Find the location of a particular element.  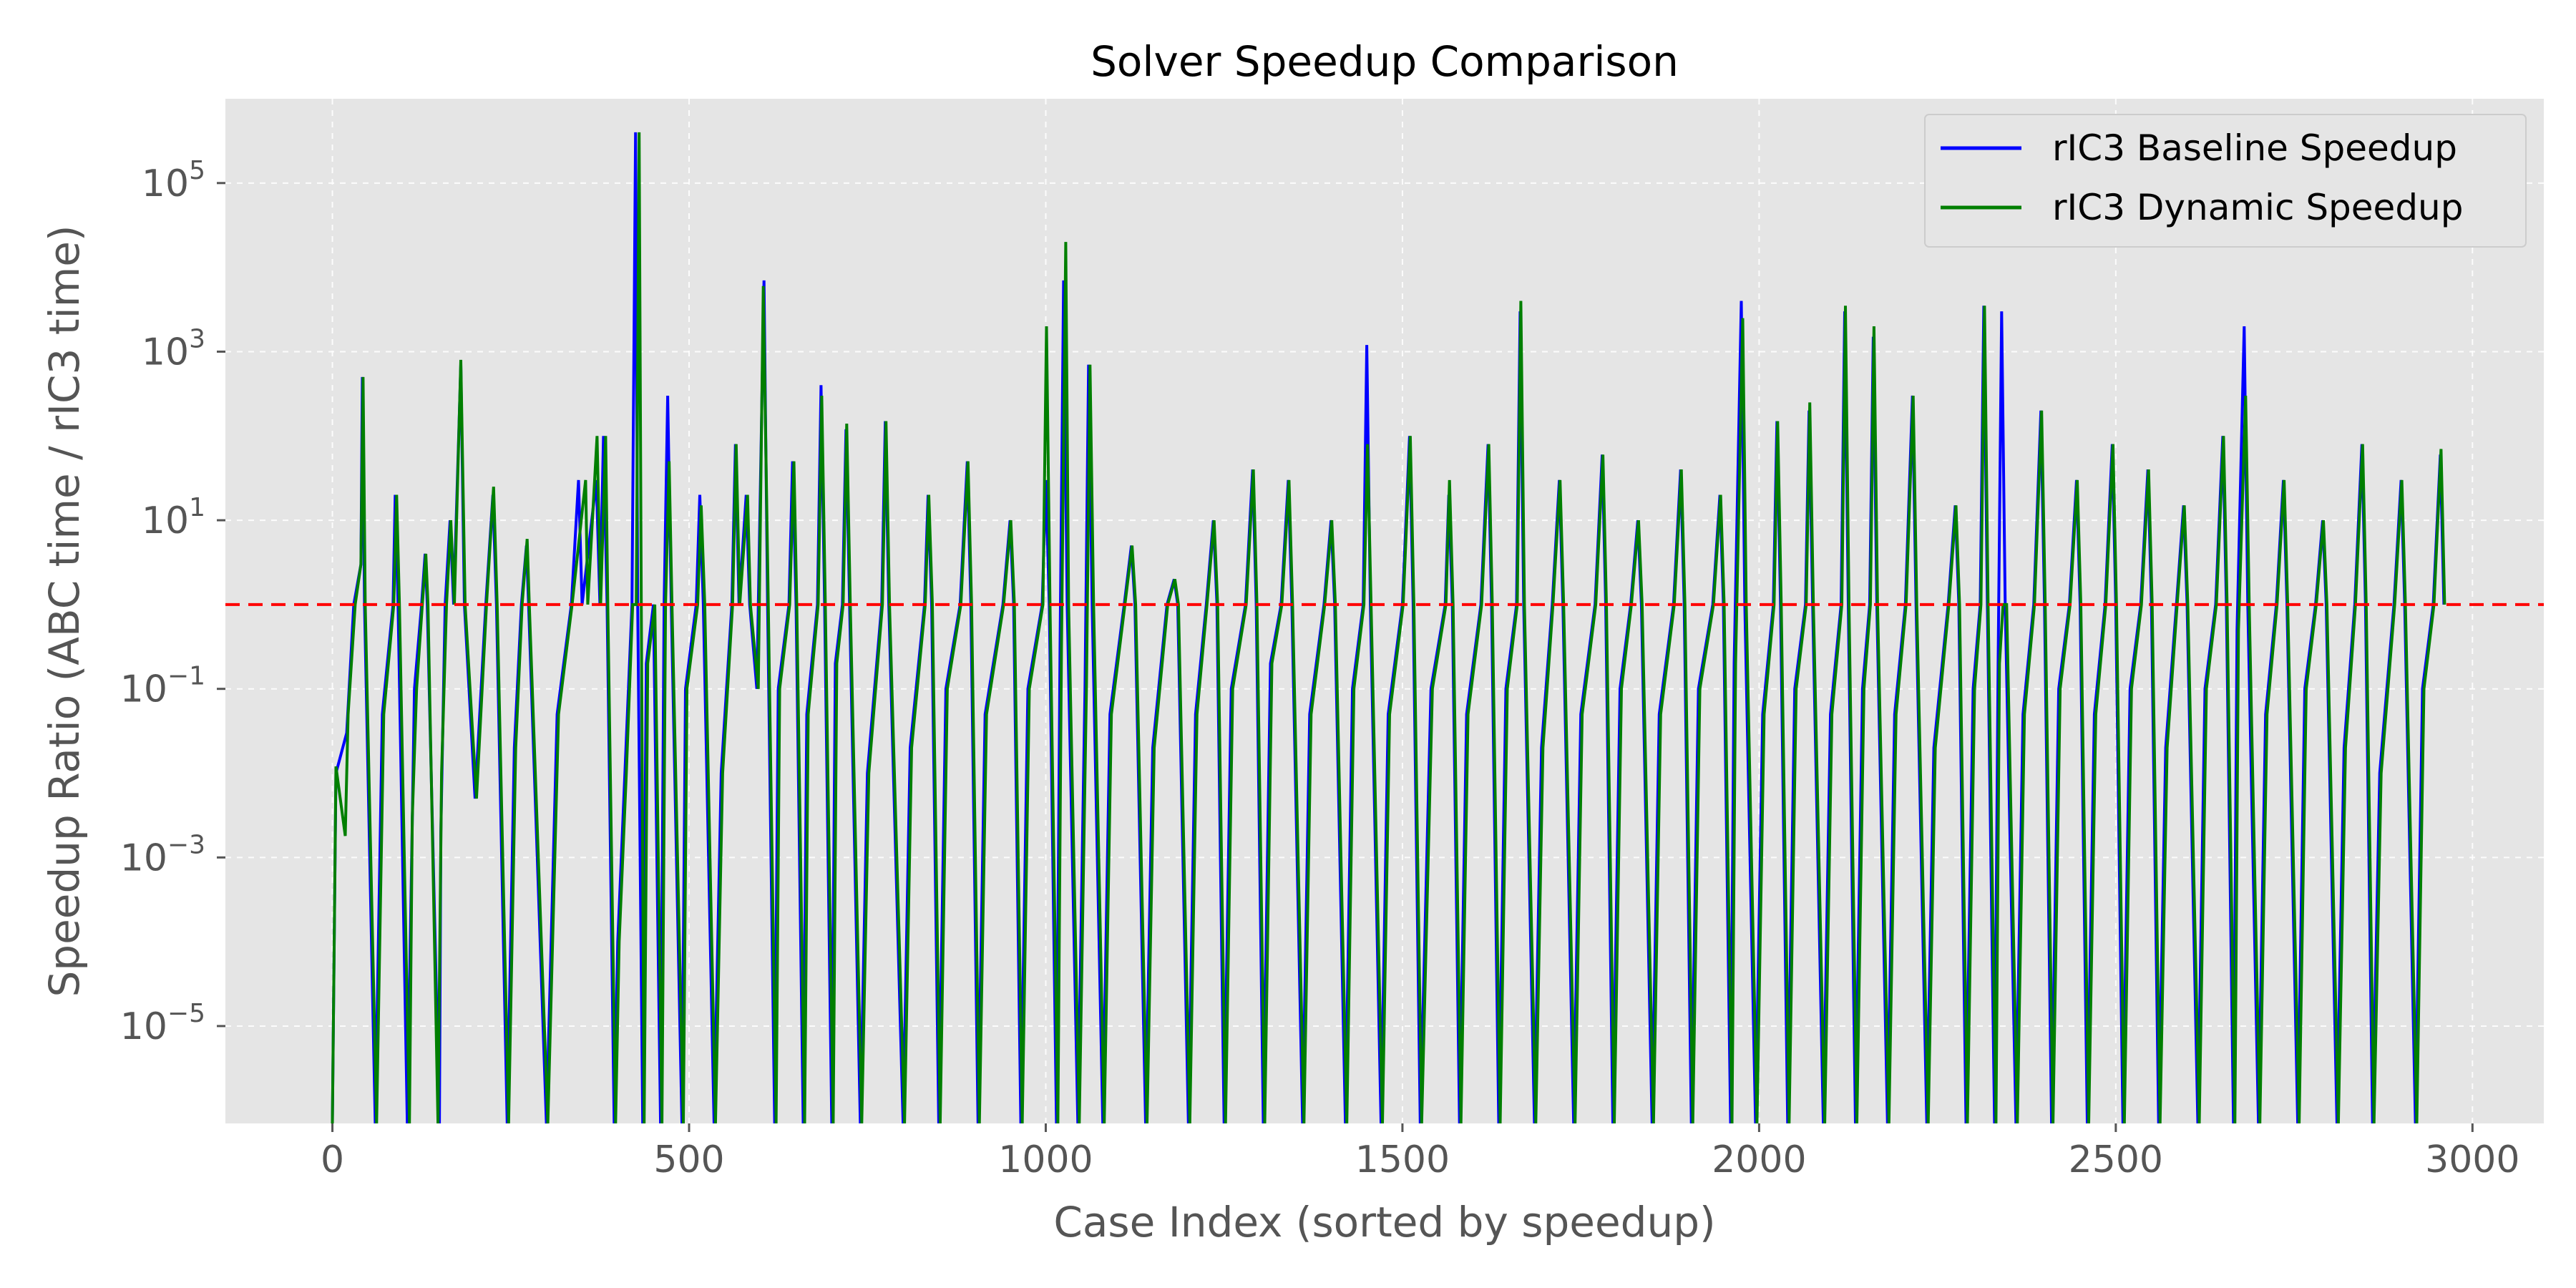

y-tick-exponent: 5 is located at coordinates (197, 170).